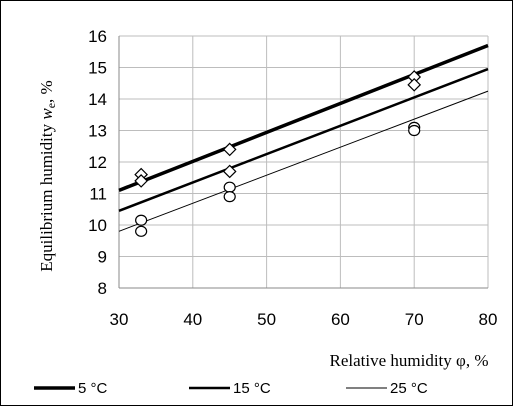 The height and width of the screenshot is (407, 513). I want to click on y-tick-label: 11, so click(98, 194).